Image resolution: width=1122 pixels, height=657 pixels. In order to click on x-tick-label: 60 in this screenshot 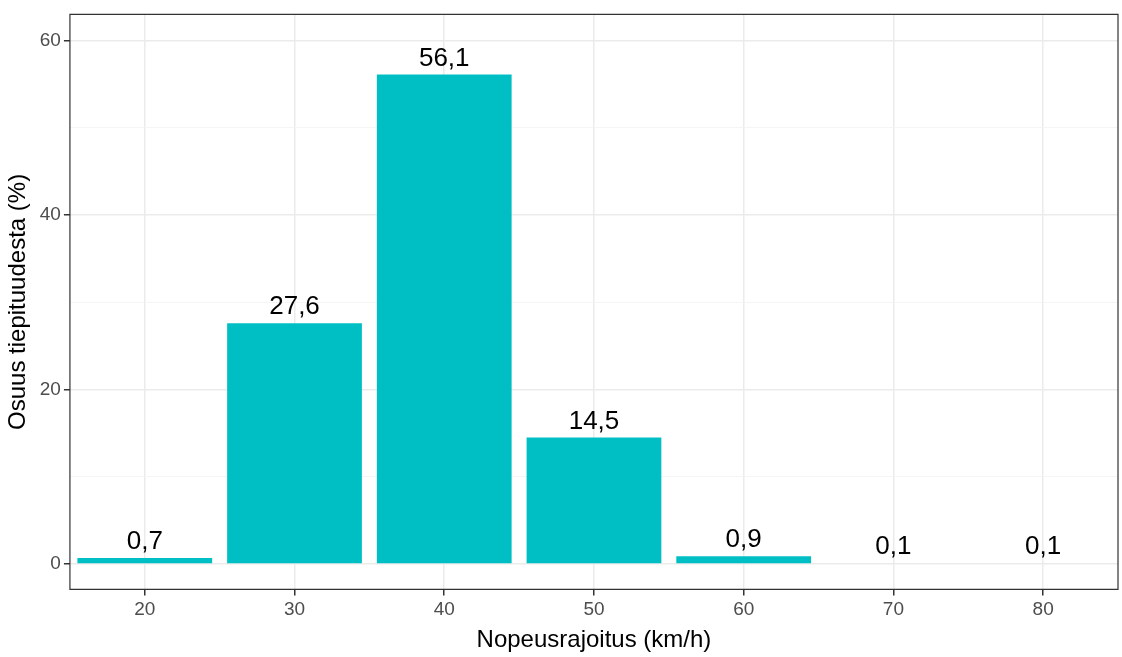, I will do `click(744, 609)`.